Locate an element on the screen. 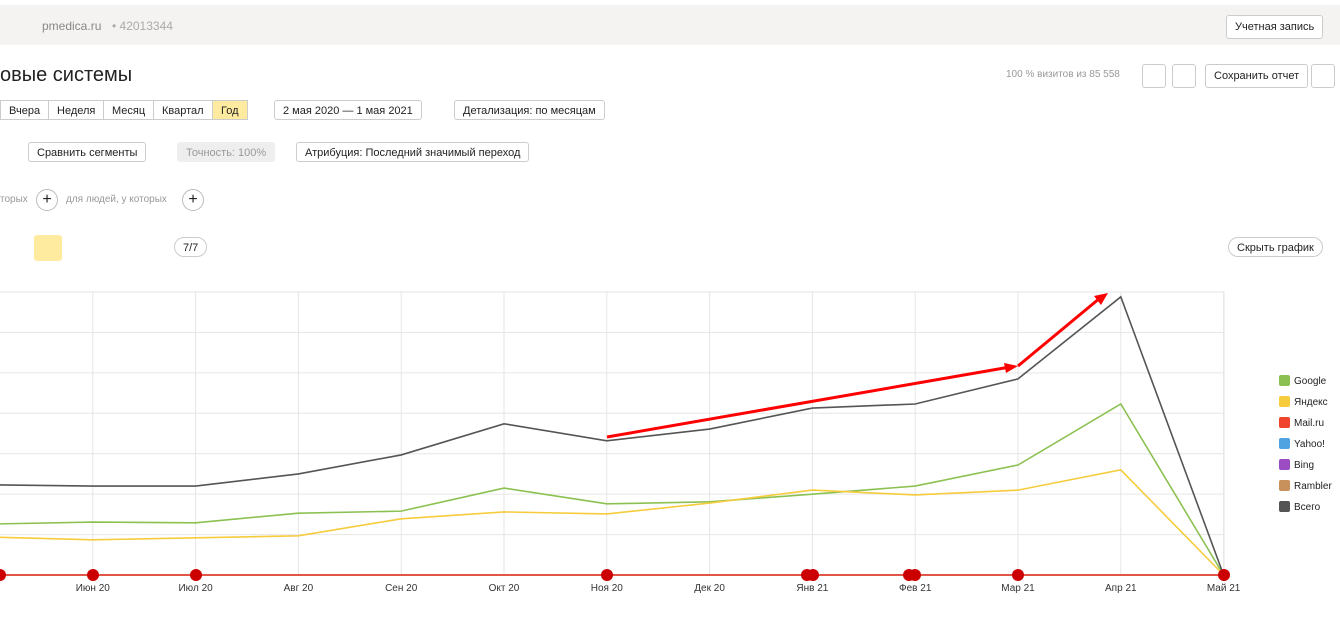 The image size is (1340, 623). detail-select: Детализация: по месяцам is located at coordinates (529, 110).